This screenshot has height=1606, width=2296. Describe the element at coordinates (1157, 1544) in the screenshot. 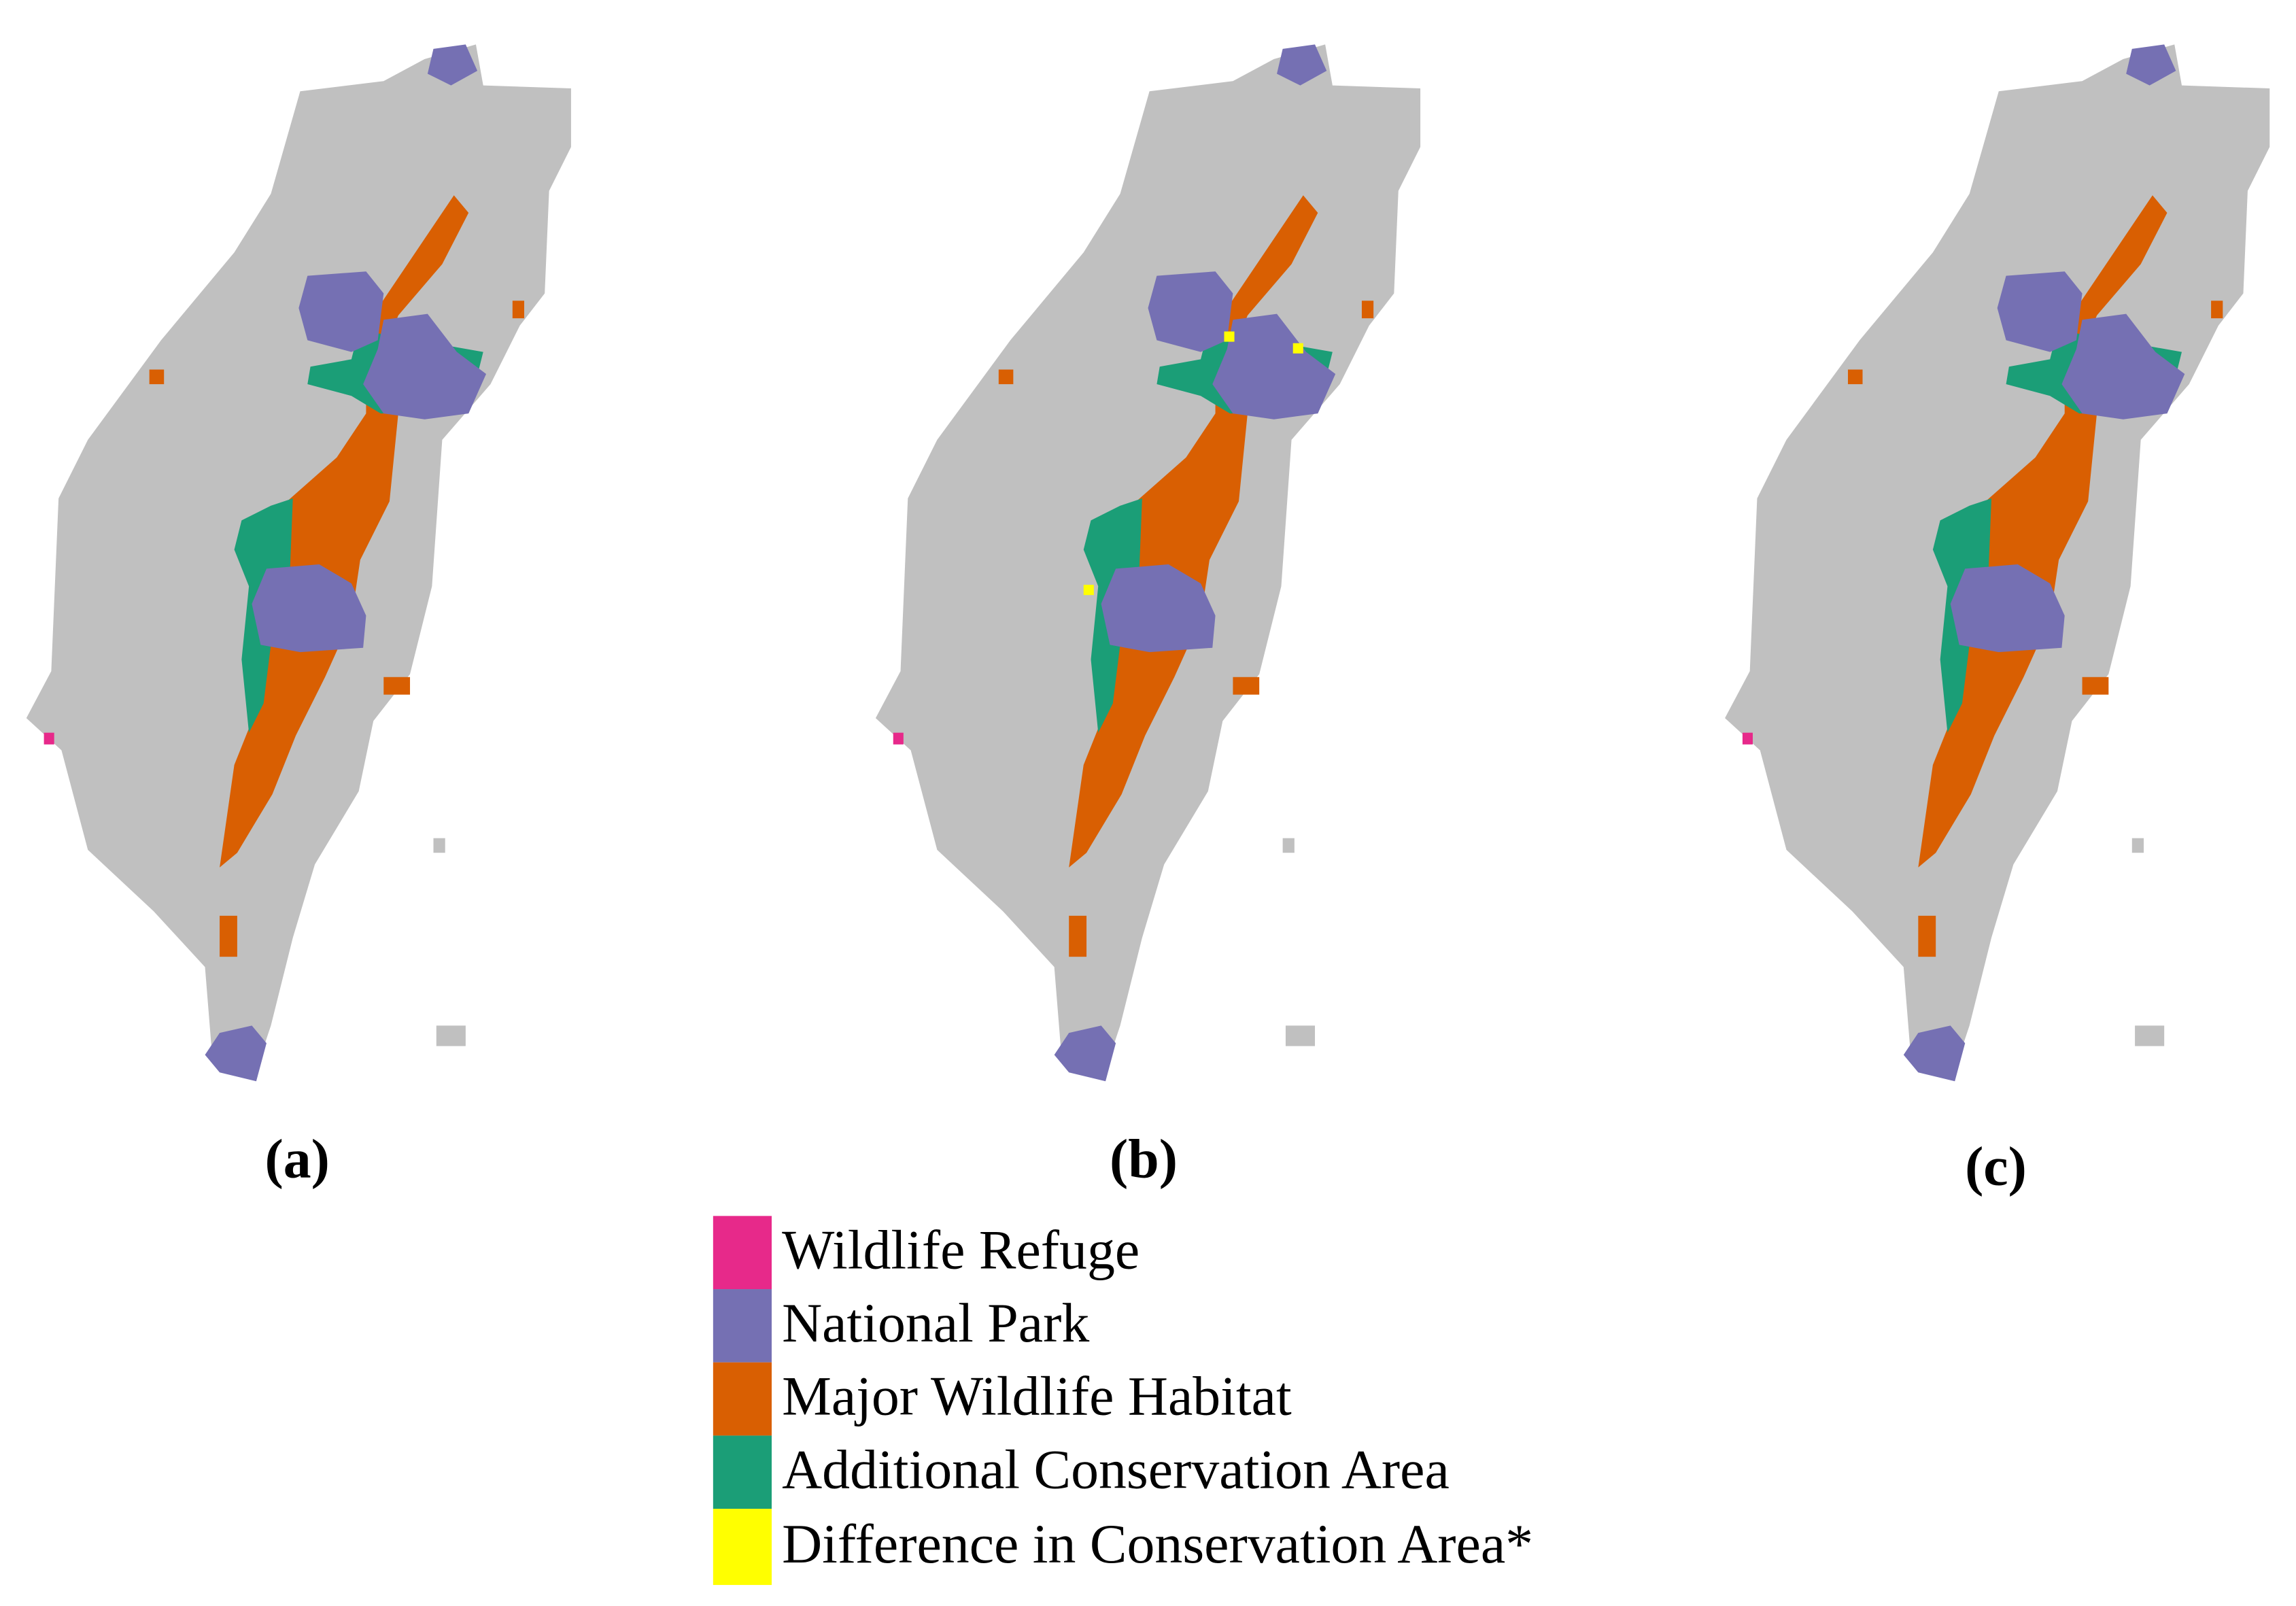

I see `legend-label: Difference in Conservation Area*` at that location.